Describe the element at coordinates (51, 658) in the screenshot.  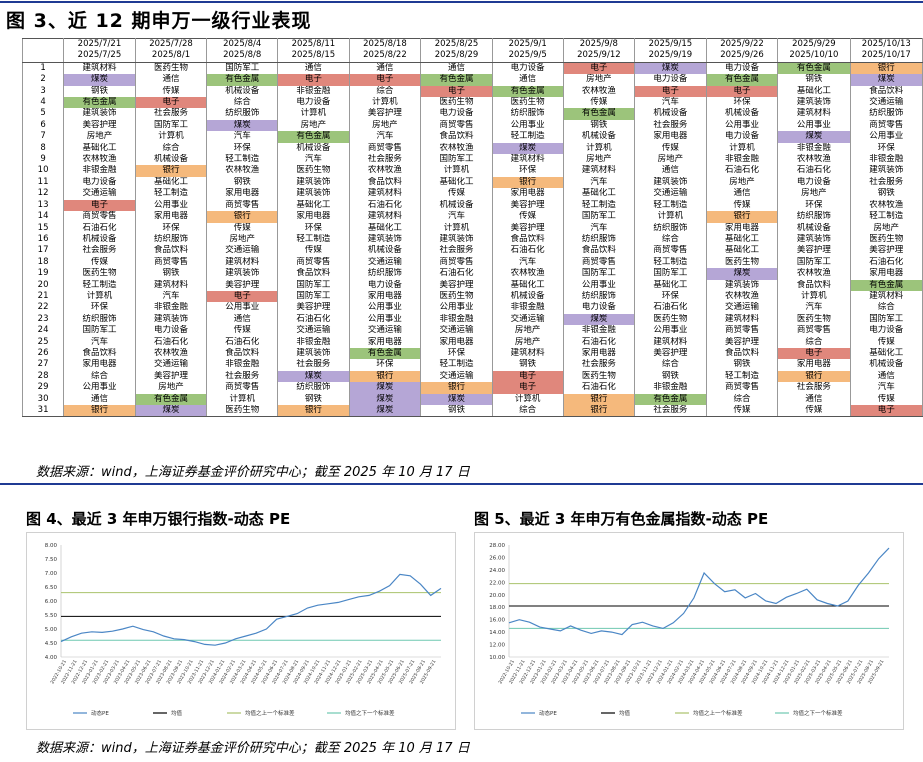
I see `y-tick-label: 4.00` at that location.